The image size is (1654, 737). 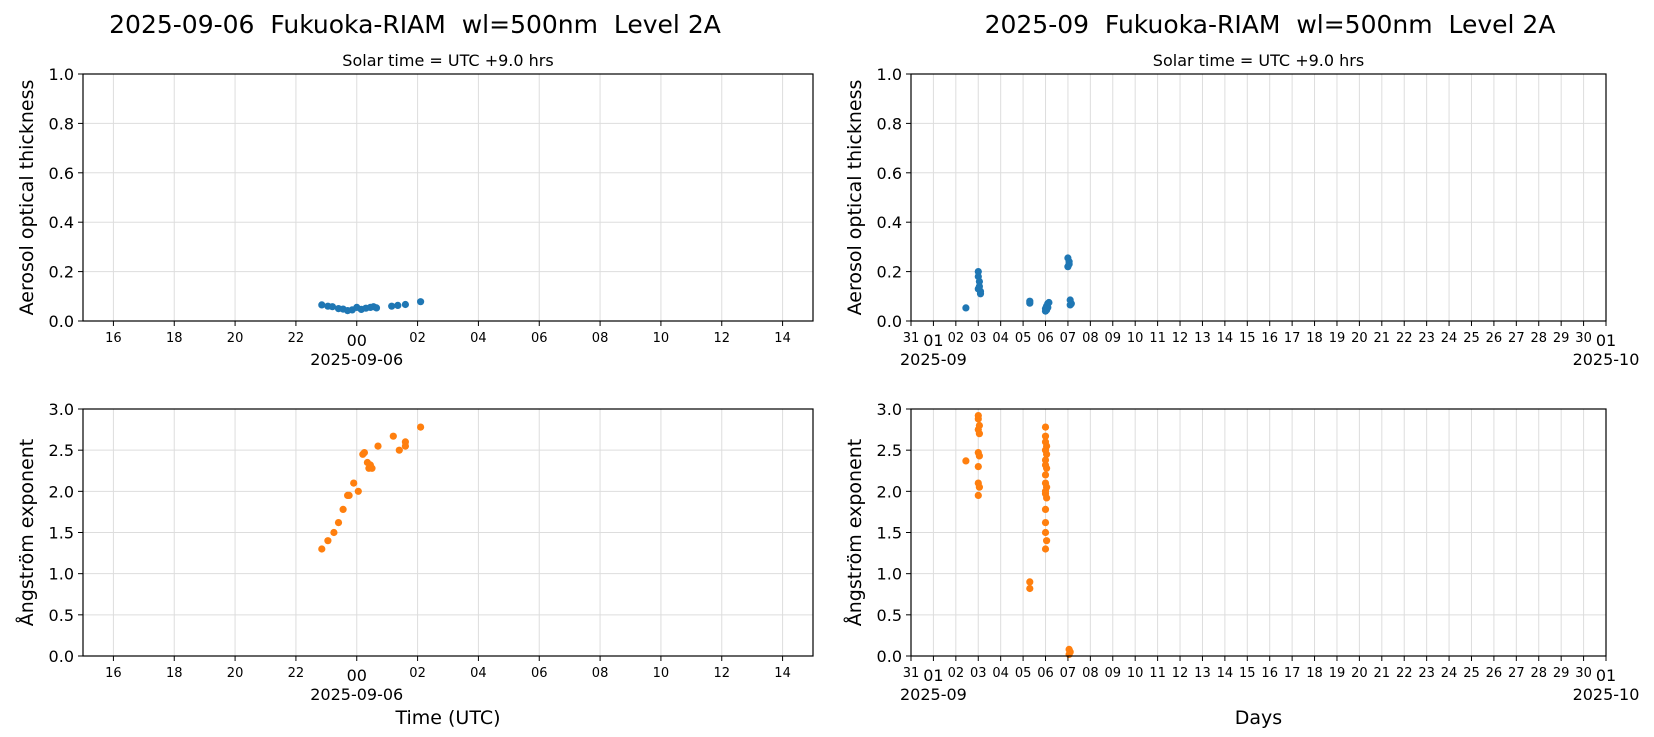 What do you see at coordinates (235, 338) in the screenshot?
I see `x-tick-label: 20` at bounding box center [235, 338].